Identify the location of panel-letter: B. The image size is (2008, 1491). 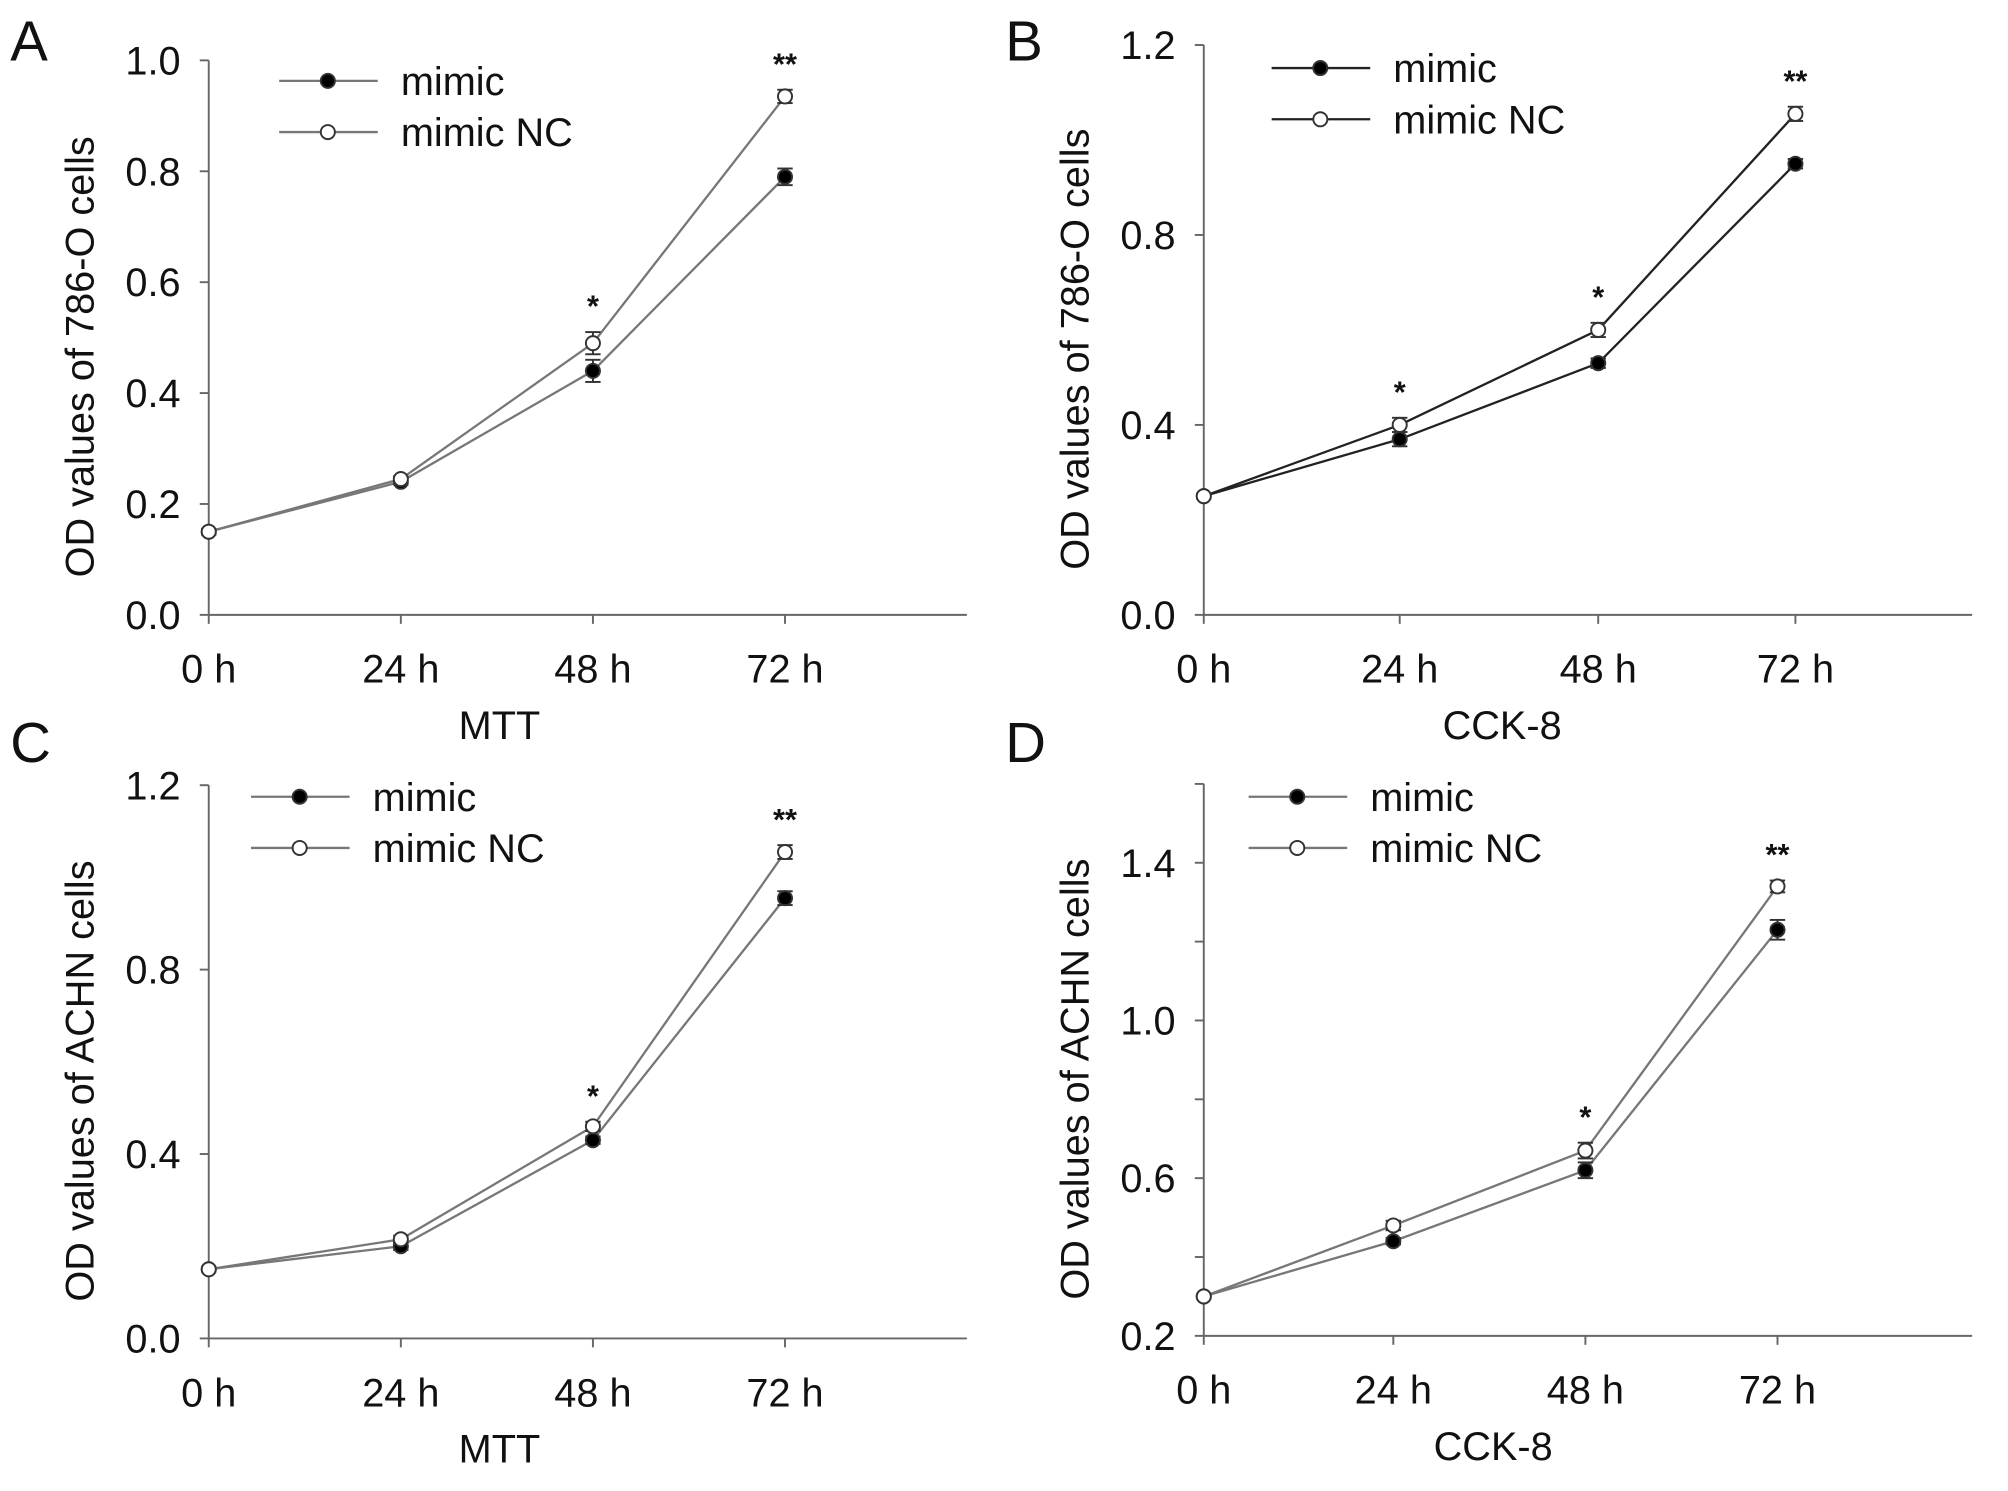
(1024, 40).